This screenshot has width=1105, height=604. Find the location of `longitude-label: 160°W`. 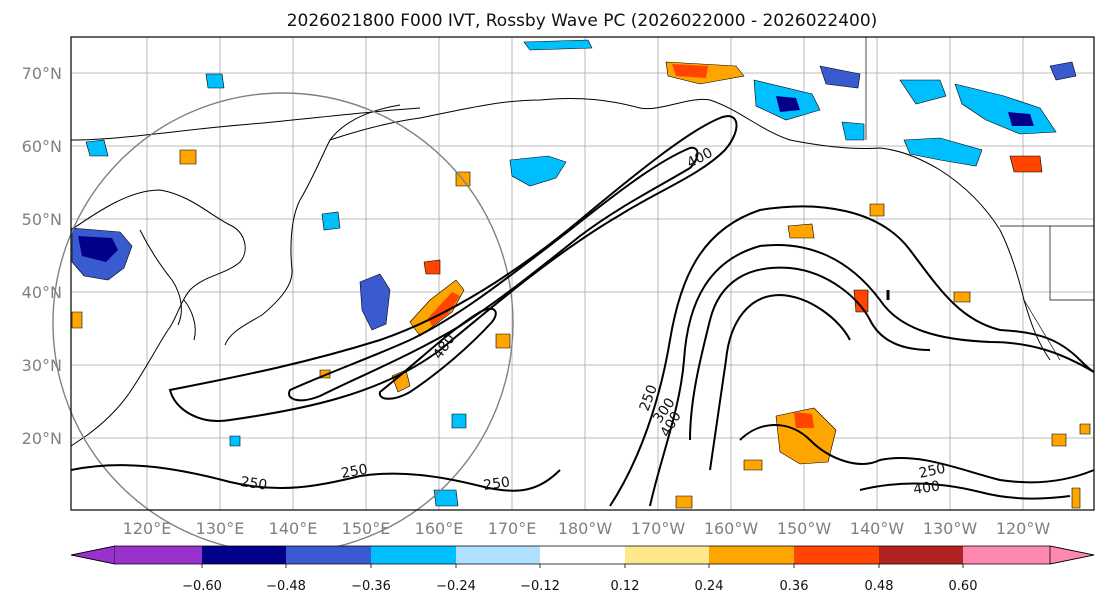

longitude-label: 160°W is located at coordinates (731, 528).